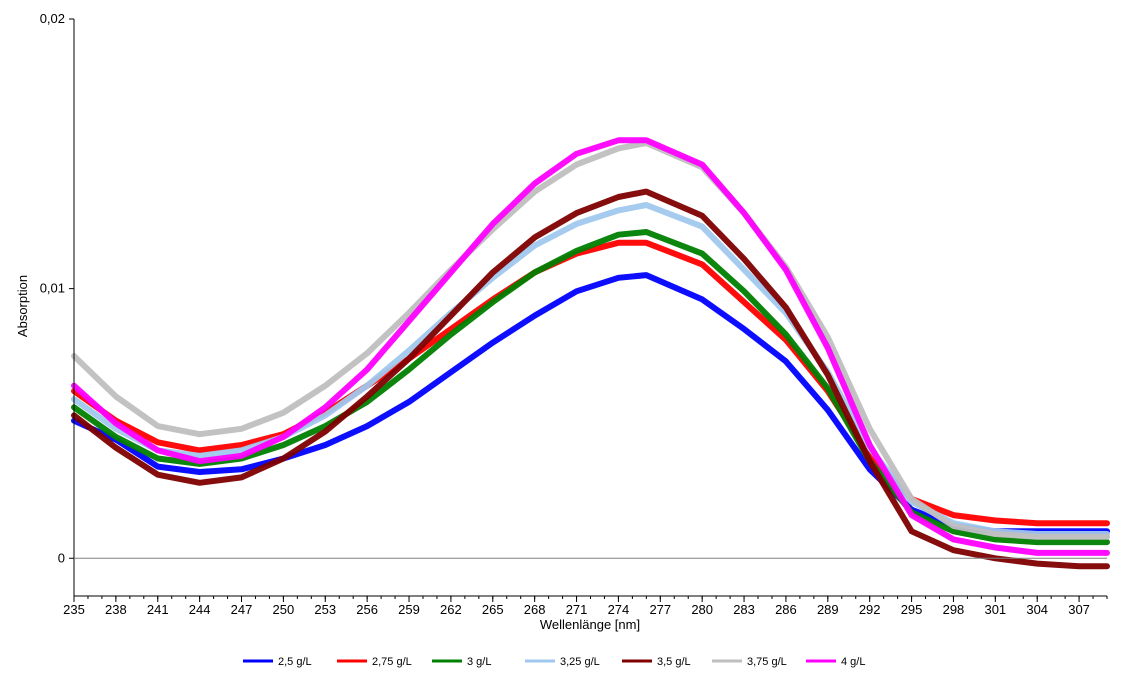 Image resolution: width=1130 pixels, height=678 pixels. I want to click on legend-label: 2,5 g/L, so click(295, 662).